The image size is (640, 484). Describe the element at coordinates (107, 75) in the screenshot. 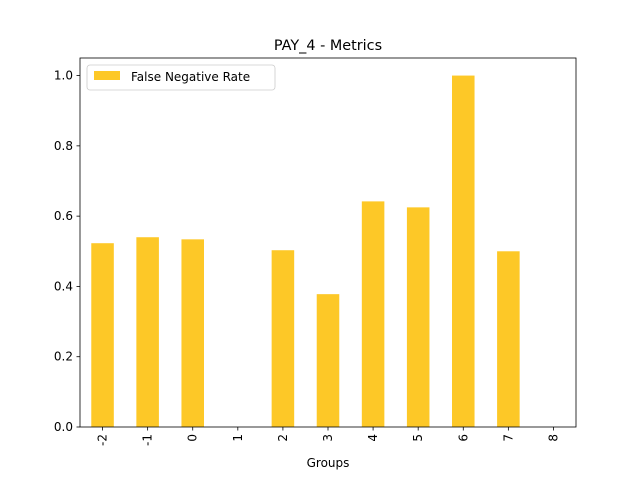

I see `legend-swatch` at that location.